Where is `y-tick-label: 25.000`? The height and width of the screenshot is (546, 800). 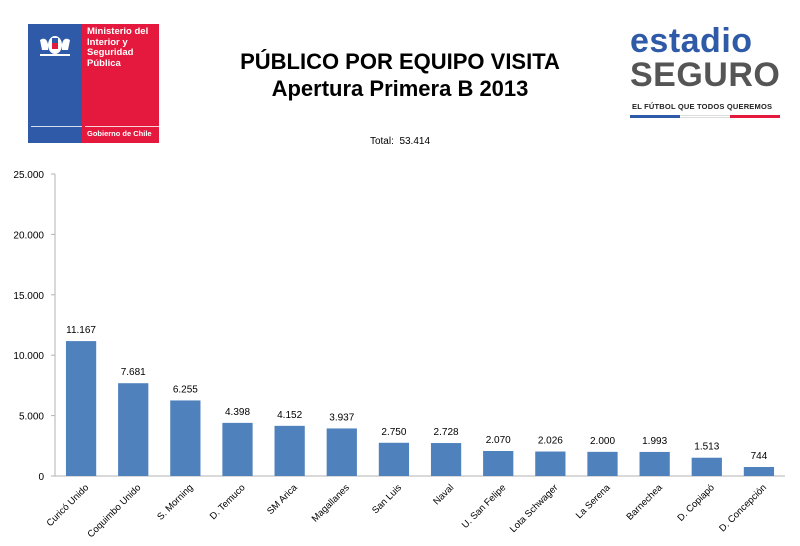
y-tick-label: 25.000 is located at coordinates (28, 175).